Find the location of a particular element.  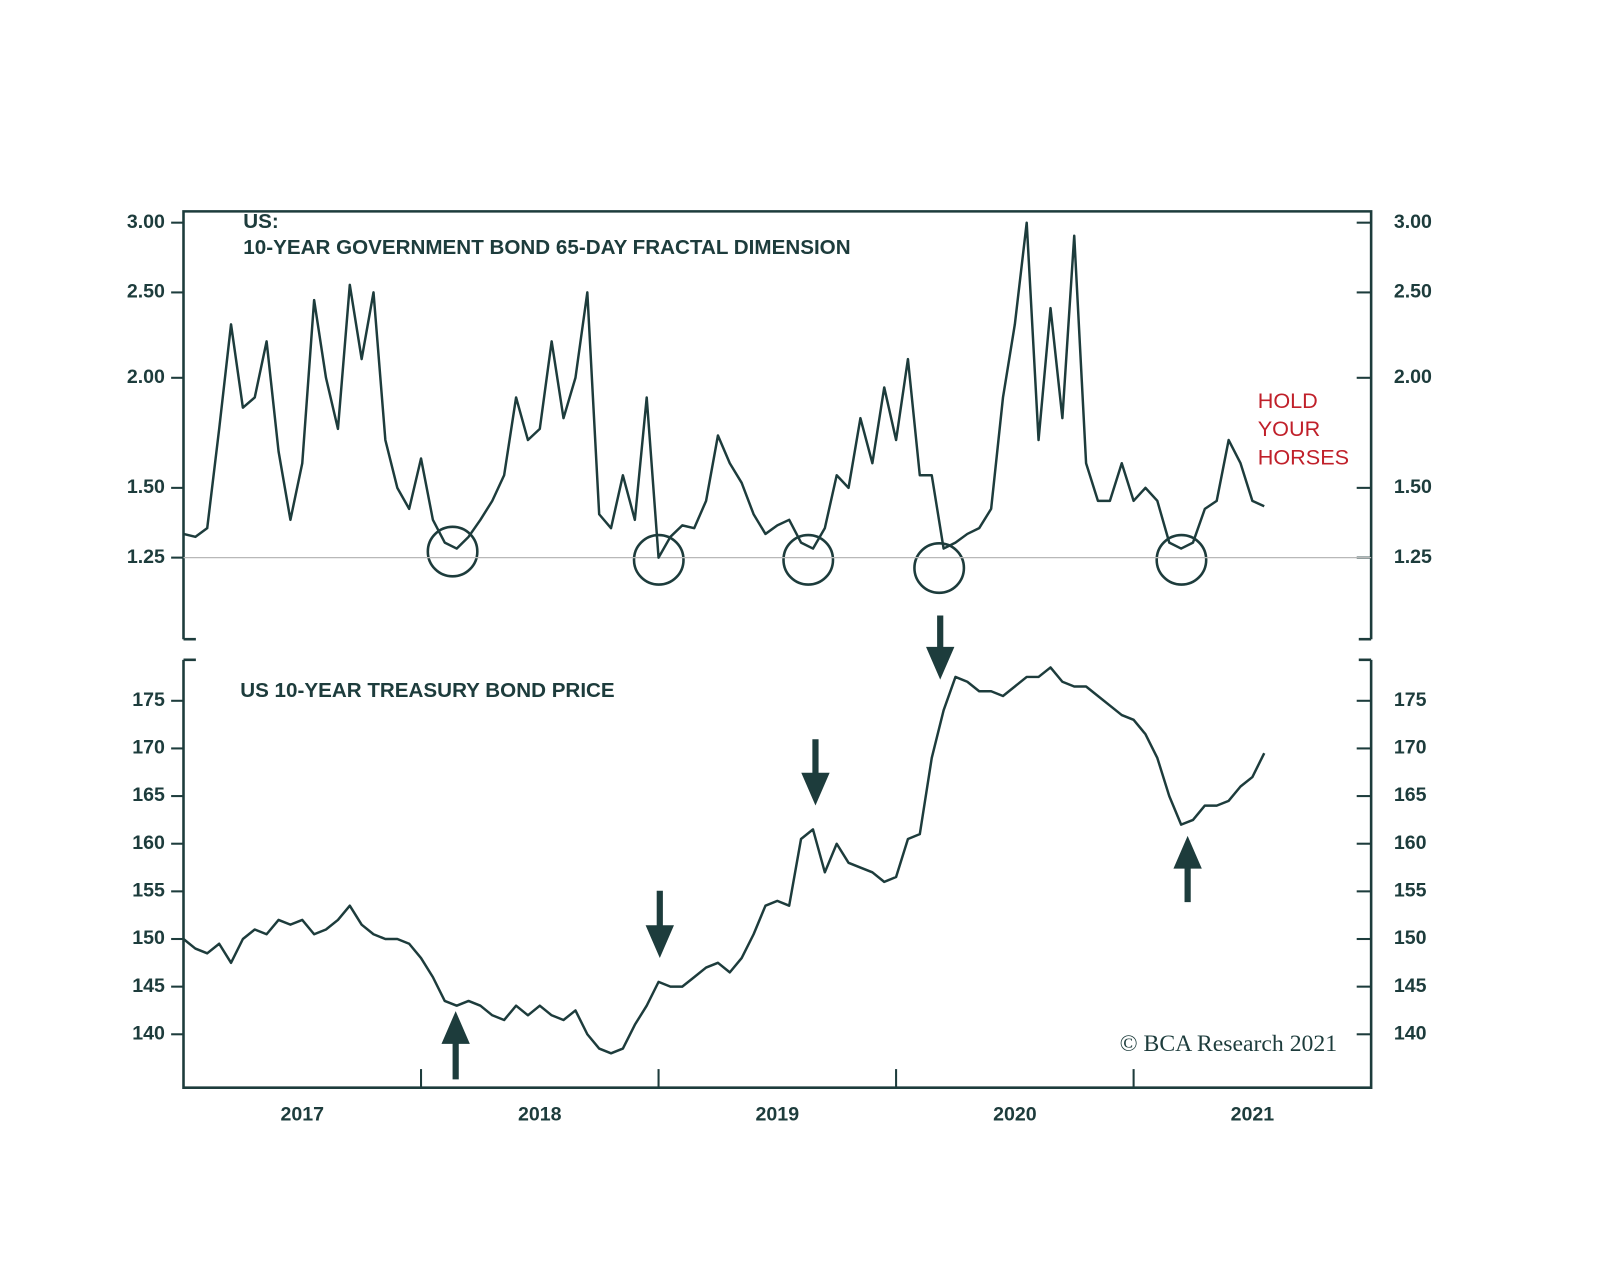

x-tick-label: 2018 is located at coordinates (540, 1115).